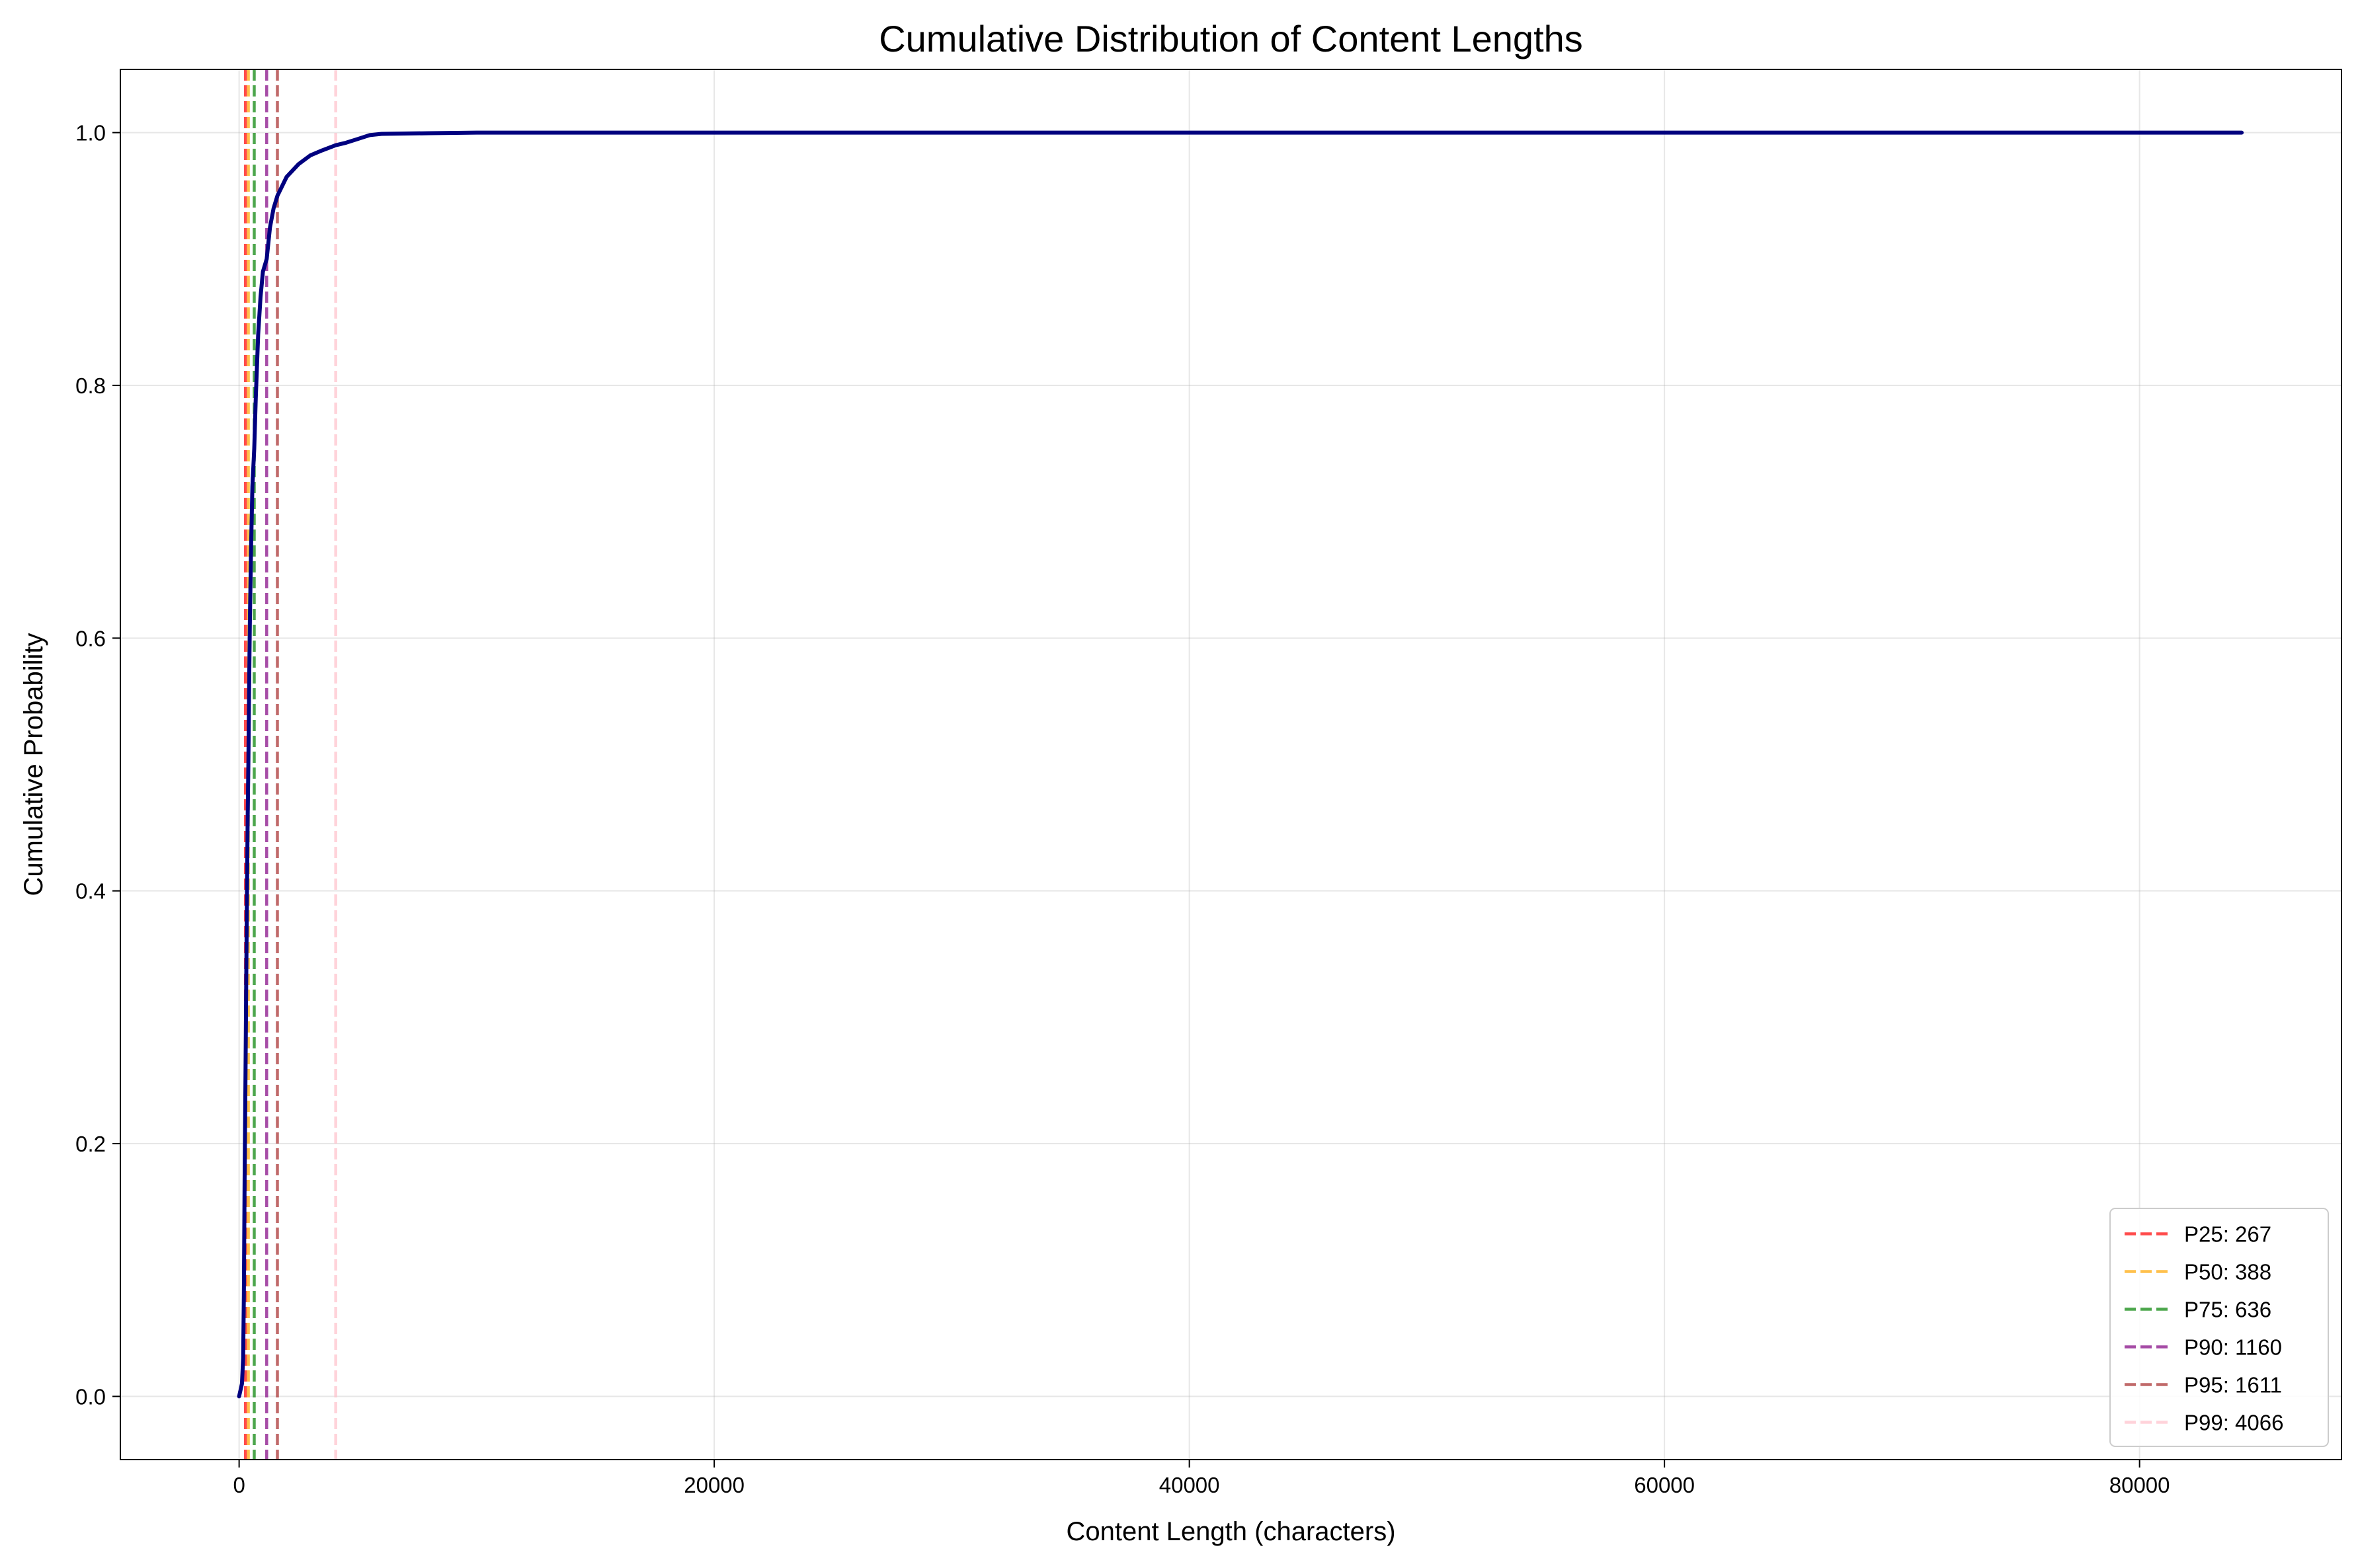 The image size is (2360, 1568). Describe the element at coordinates (2233, 1423) in the screenshot. I see `legend-entry-label: P99: 4066` at that location.